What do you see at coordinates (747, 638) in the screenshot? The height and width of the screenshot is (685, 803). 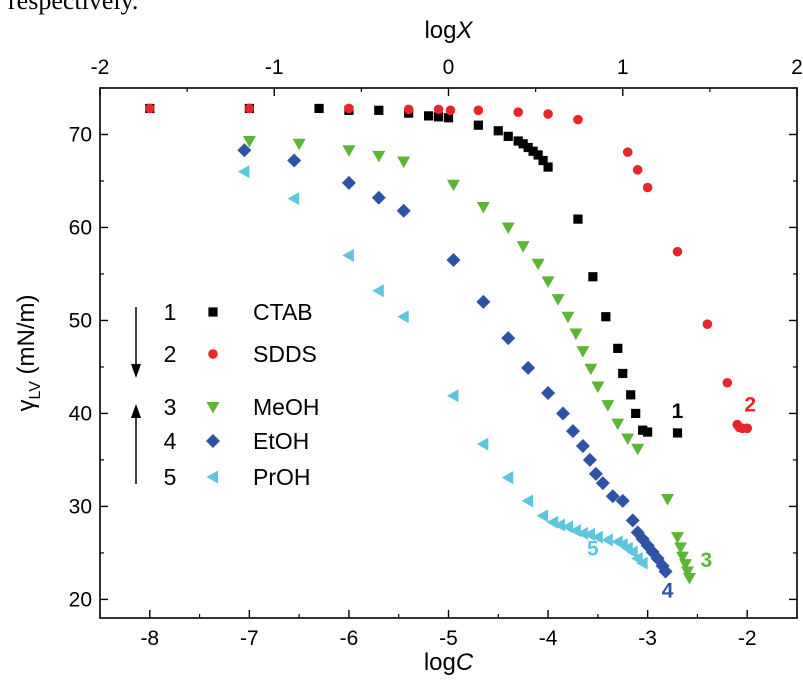 I see `x-tick-label: -2` at bounding box center [747, 638].